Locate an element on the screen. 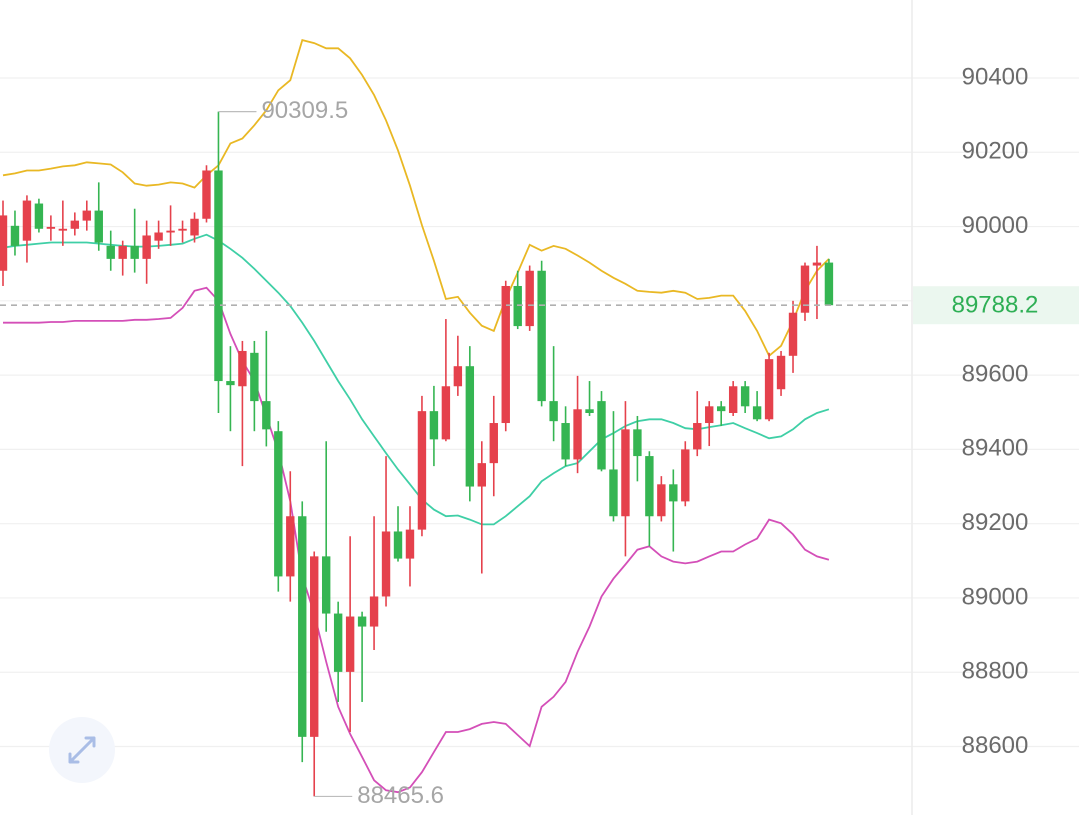 This screenshot has height=825, width=1079. expand-button is located at coordinates (82, 750).